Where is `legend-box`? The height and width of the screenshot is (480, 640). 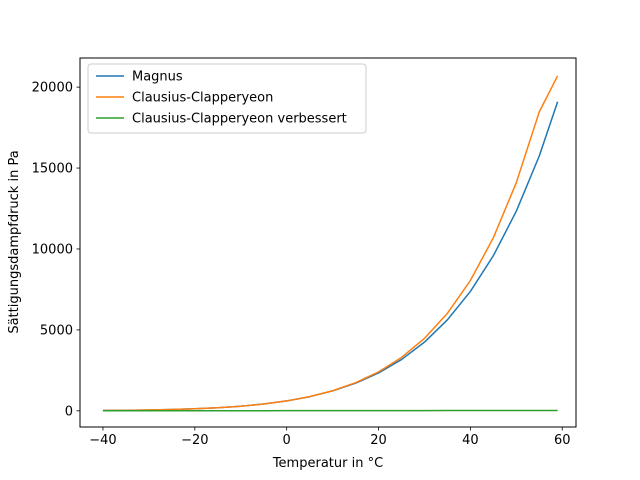 legend-box is located at coordinates (227, 98).